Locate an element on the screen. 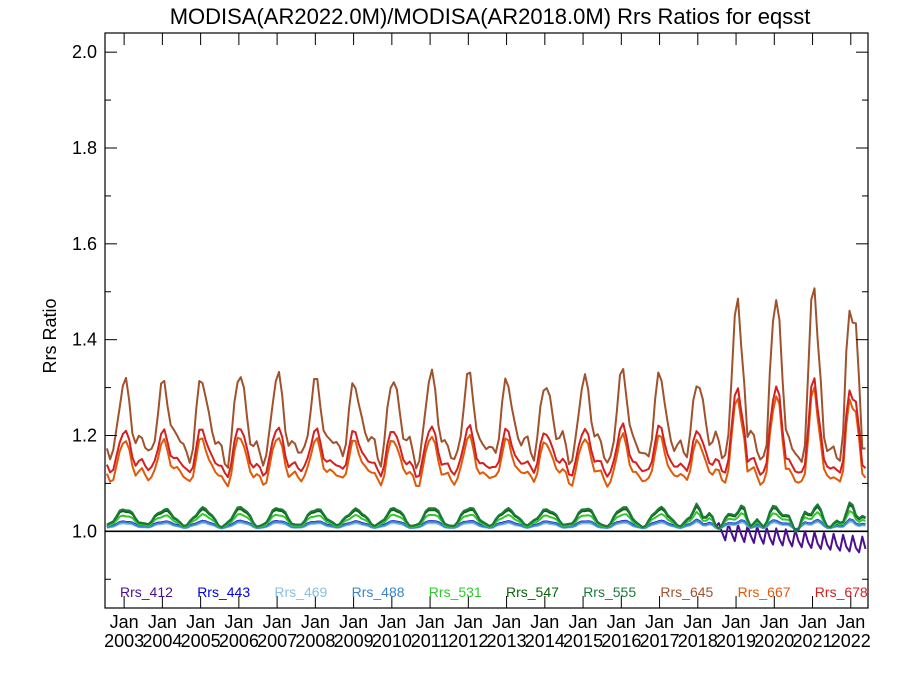 This screenshot has height=675, width=900. x-tick-year: 2005 is located at coordinates (201, 641).